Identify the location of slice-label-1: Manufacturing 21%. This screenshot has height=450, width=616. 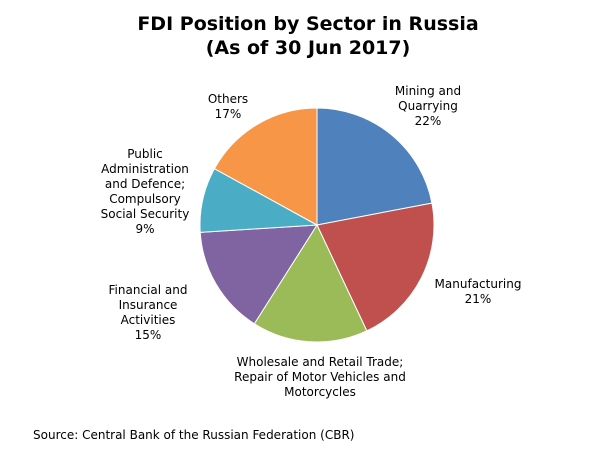
(478, 291).